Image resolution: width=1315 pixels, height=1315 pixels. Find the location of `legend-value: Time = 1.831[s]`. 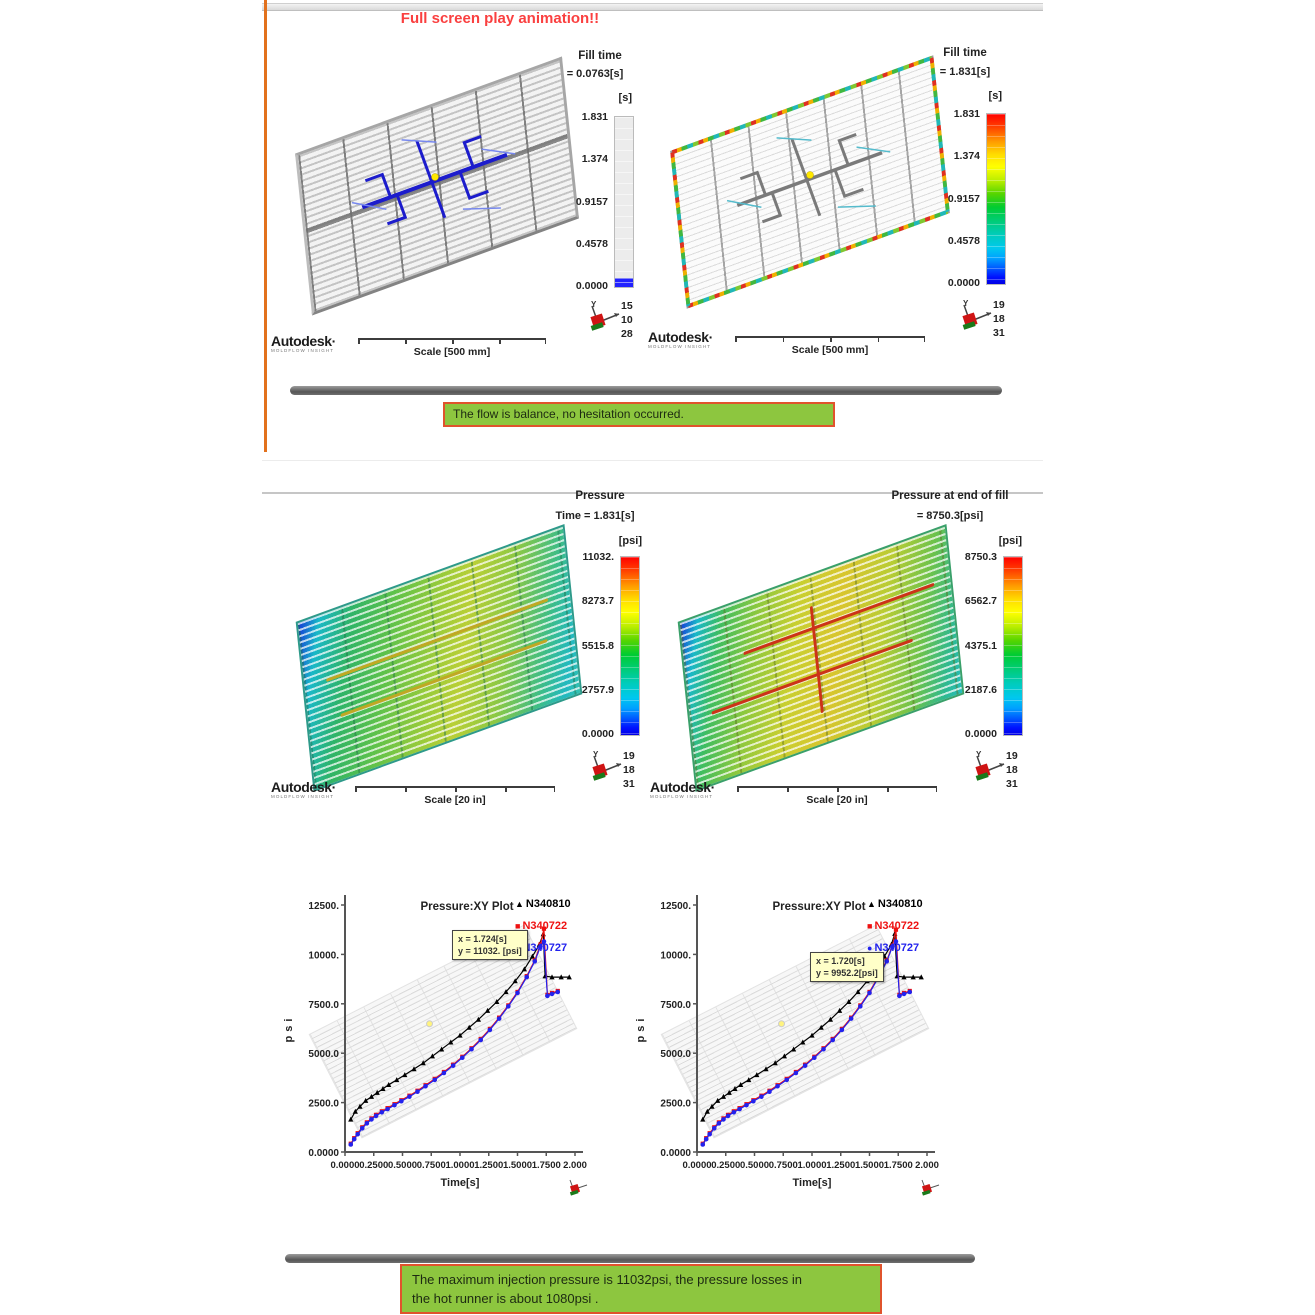

legend-value: Time = 1.831[s] is located at coordinates (595, 516).